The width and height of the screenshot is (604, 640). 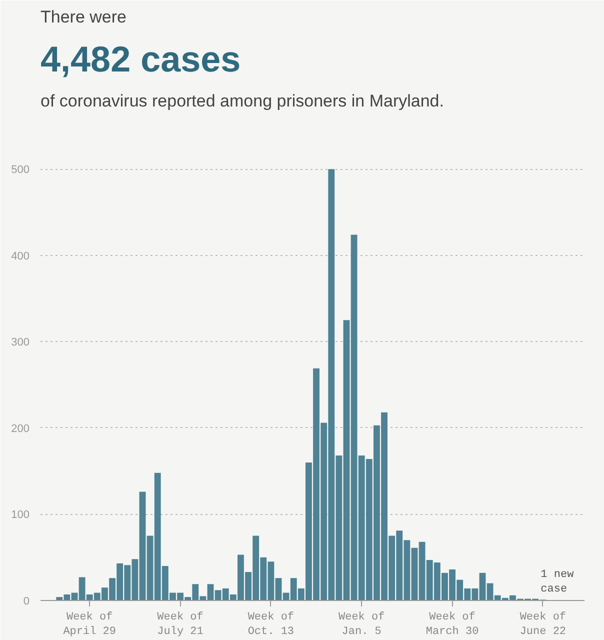 I want to click on y-tick-label: 400, so click(x=20, y=256).